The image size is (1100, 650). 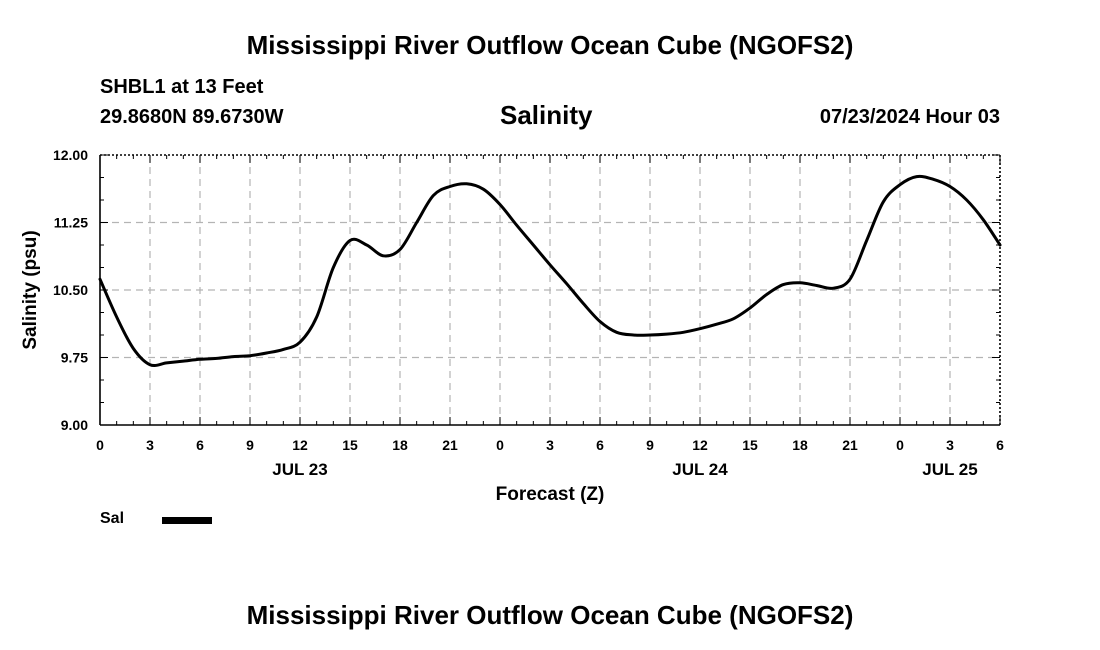 What do you see at coordinates (74, 358) in the screenshot?
I see `y-tick-label: 9.75` at bounding box center [74, 358].